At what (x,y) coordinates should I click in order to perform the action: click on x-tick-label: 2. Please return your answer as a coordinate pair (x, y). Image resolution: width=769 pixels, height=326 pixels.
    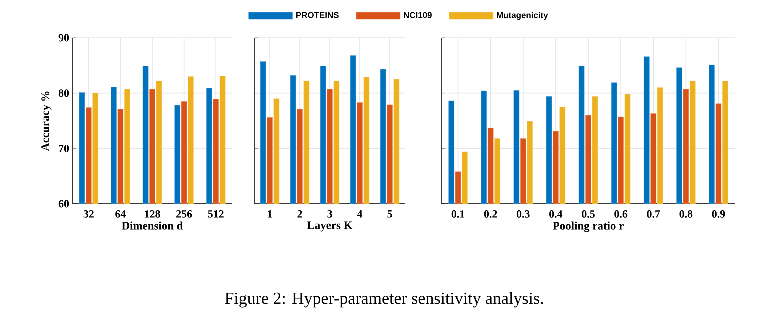
    Looking at the image, I should click on (300, 214).